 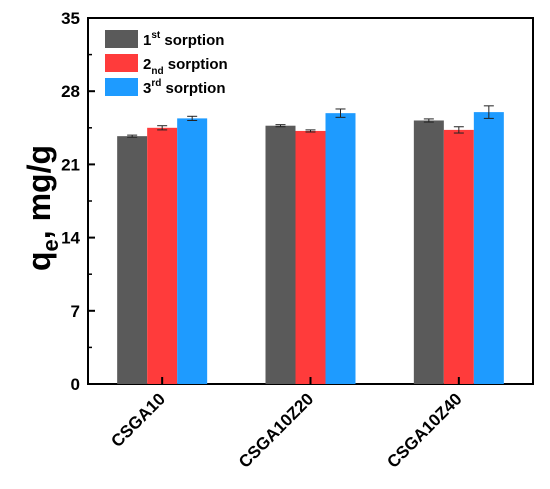 What do you see at coordinates (156, 35) in the screenshot?
I see `legend-label-sup: st` at bounding box center [156, 35].